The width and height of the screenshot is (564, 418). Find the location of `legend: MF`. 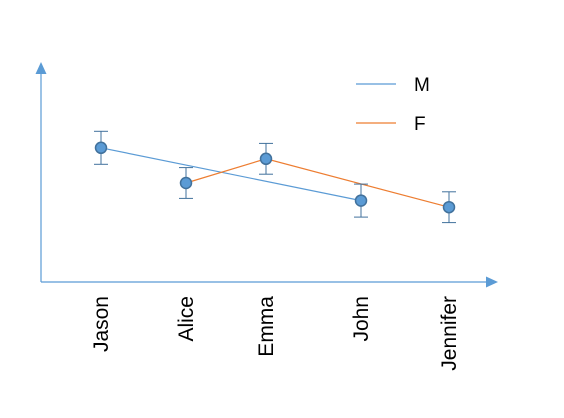

legend: MF is located at coordinates (393, 105).